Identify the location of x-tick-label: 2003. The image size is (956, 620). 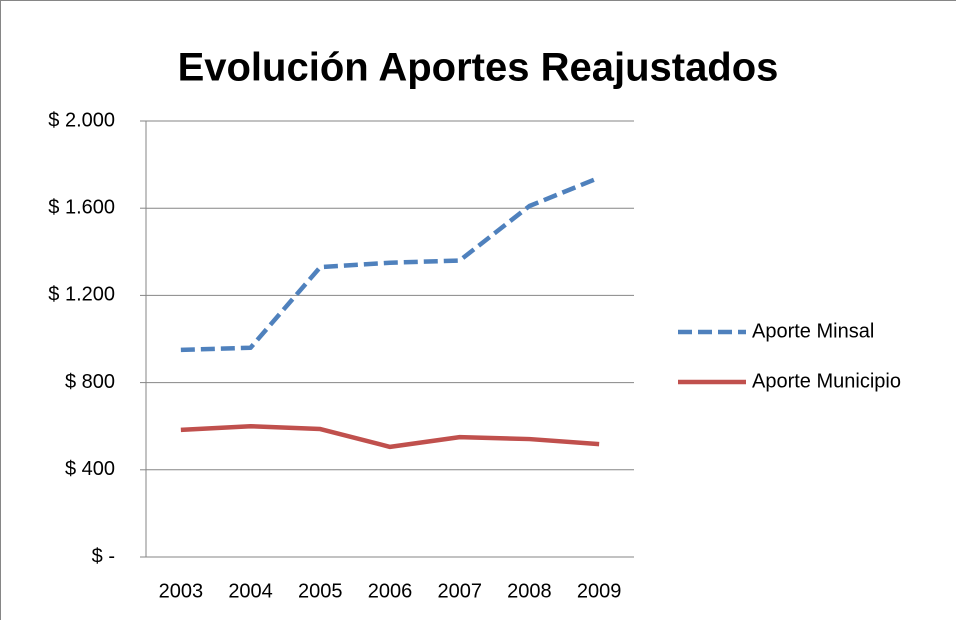
(181, 591).